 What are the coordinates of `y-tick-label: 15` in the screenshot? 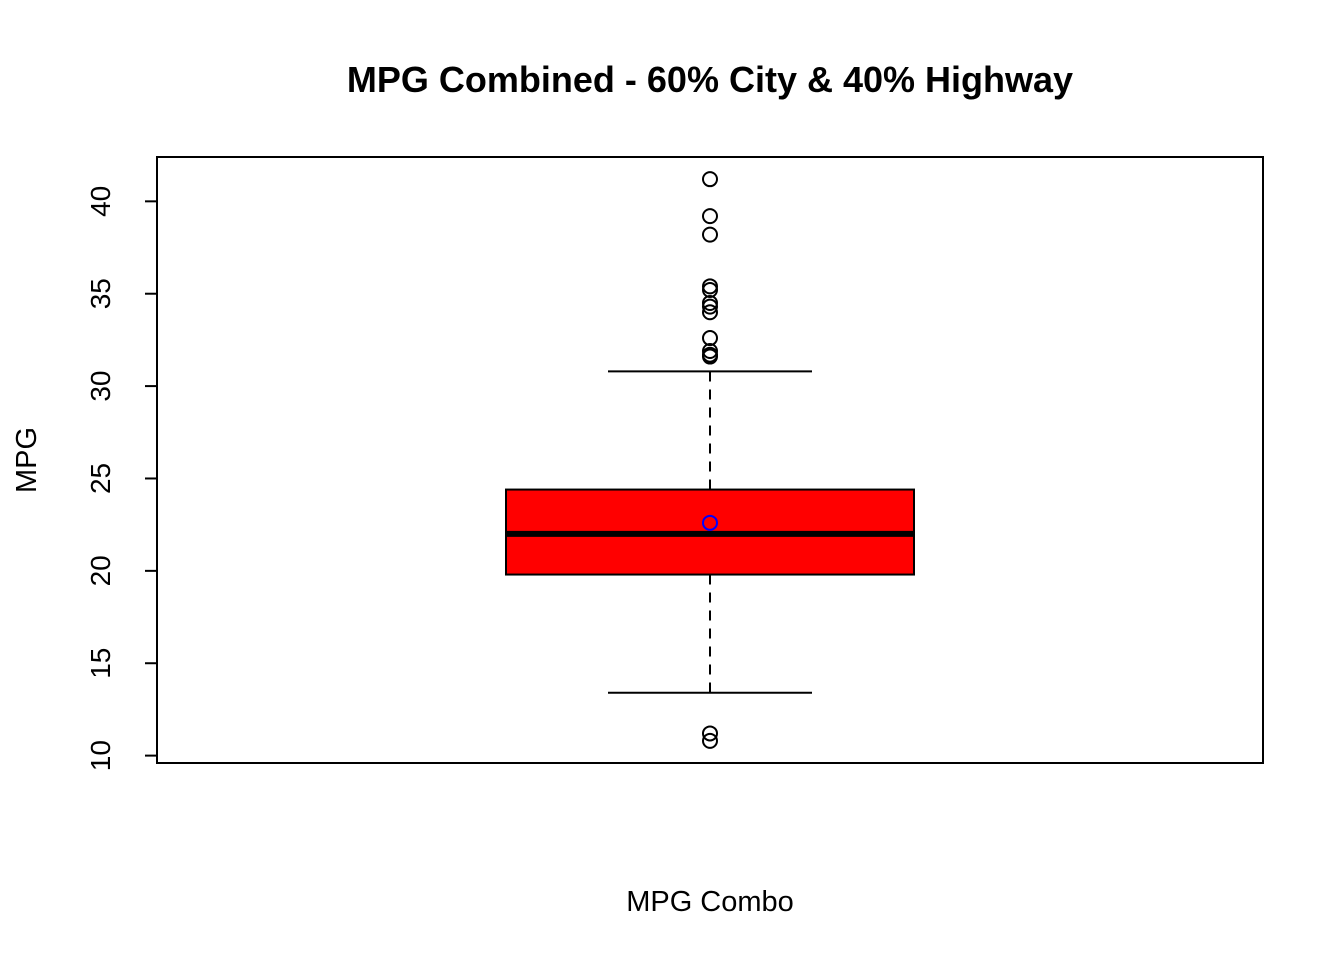 It's located at (100, 663).